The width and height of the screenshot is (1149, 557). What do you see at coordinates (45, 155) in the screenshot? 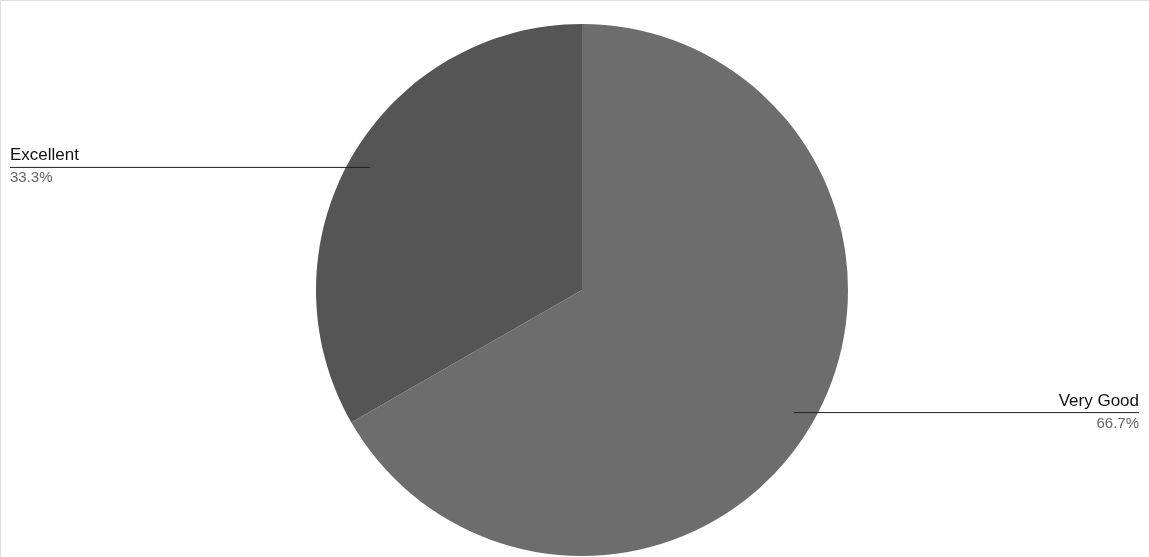
I see `slice-label: Excellent` at bounding box center [45, 155].